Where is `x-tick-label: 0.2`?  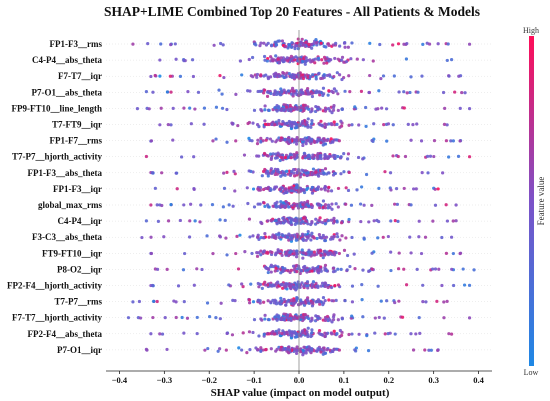 x-tick-label: 0.2 is located at coordinates (388, 380).